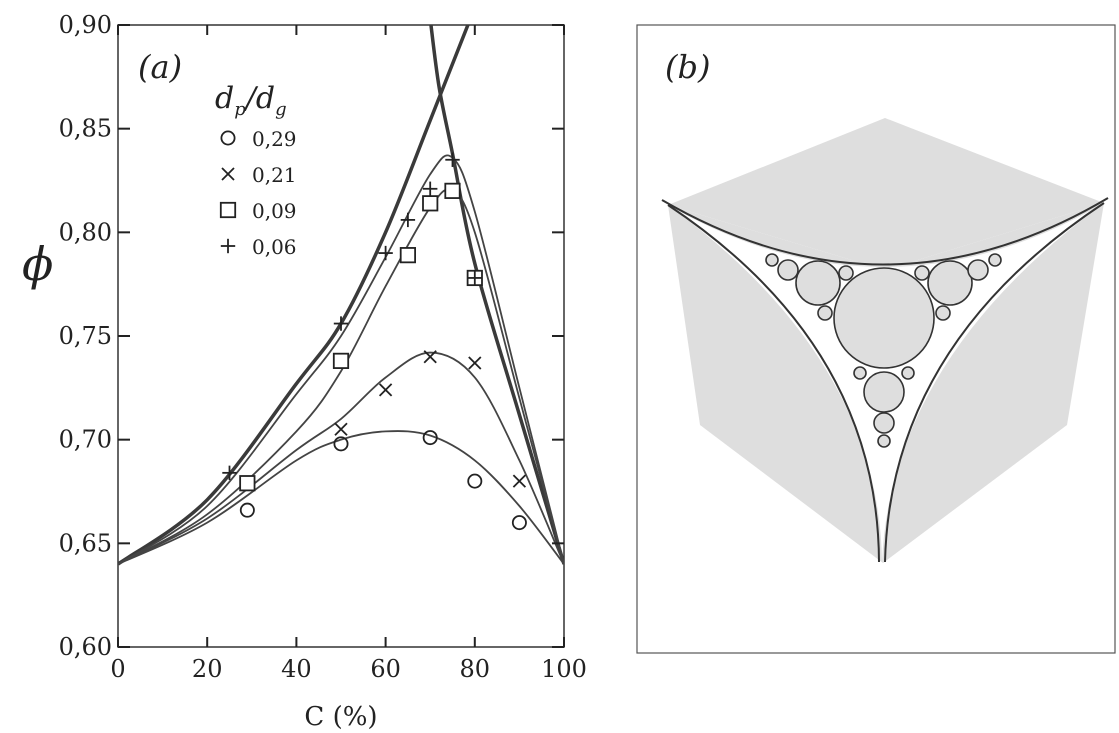  What do you see at coordinates (564, 669) in the screenshot?
I see `x-tick-label: 100` at bounding box center [564, 669].